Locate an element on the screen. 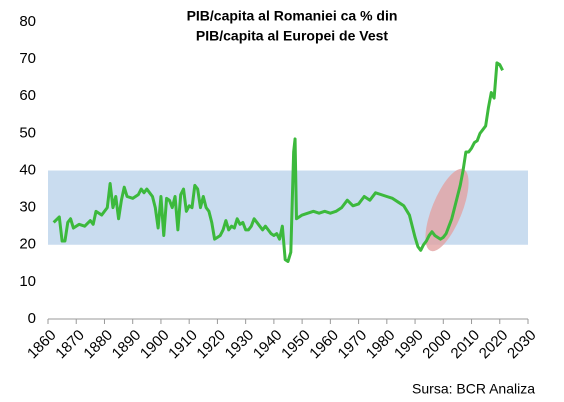 The image size is (564, 402). y-tick-label: 20 is located at coordinates (27, 244).